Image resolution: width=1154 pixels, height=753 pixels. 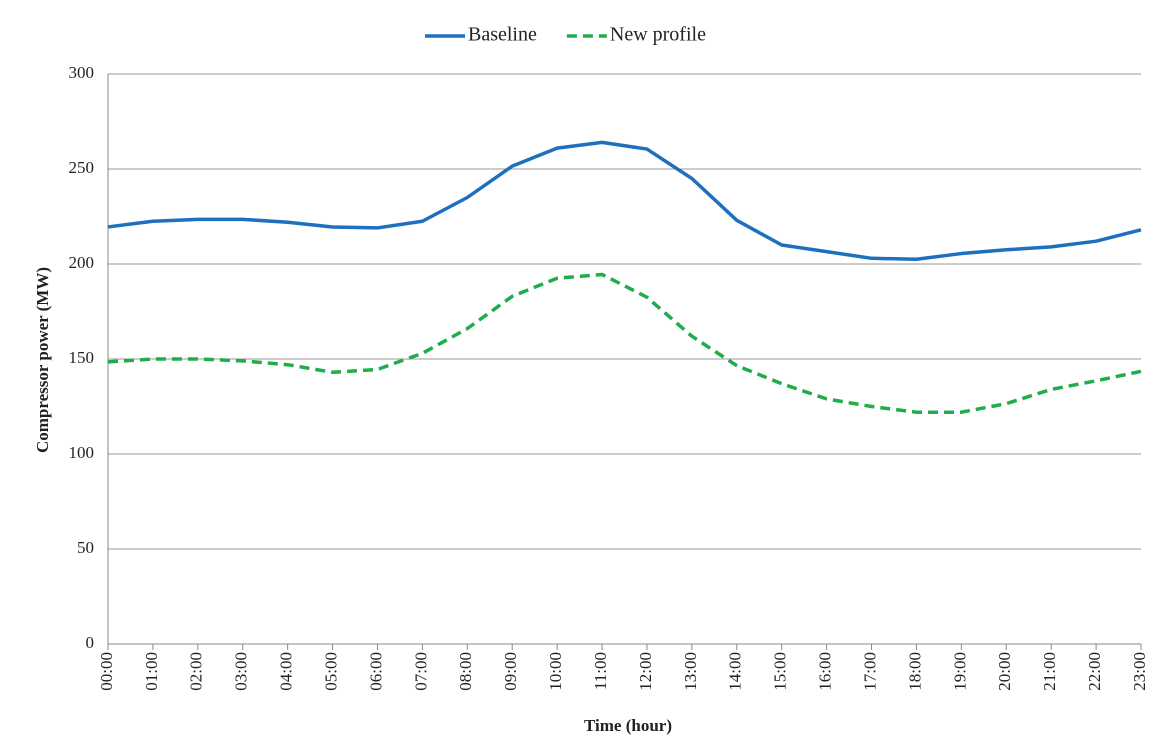 I want to click on x-tick-label: 14:00, so click(x=735, y=671).